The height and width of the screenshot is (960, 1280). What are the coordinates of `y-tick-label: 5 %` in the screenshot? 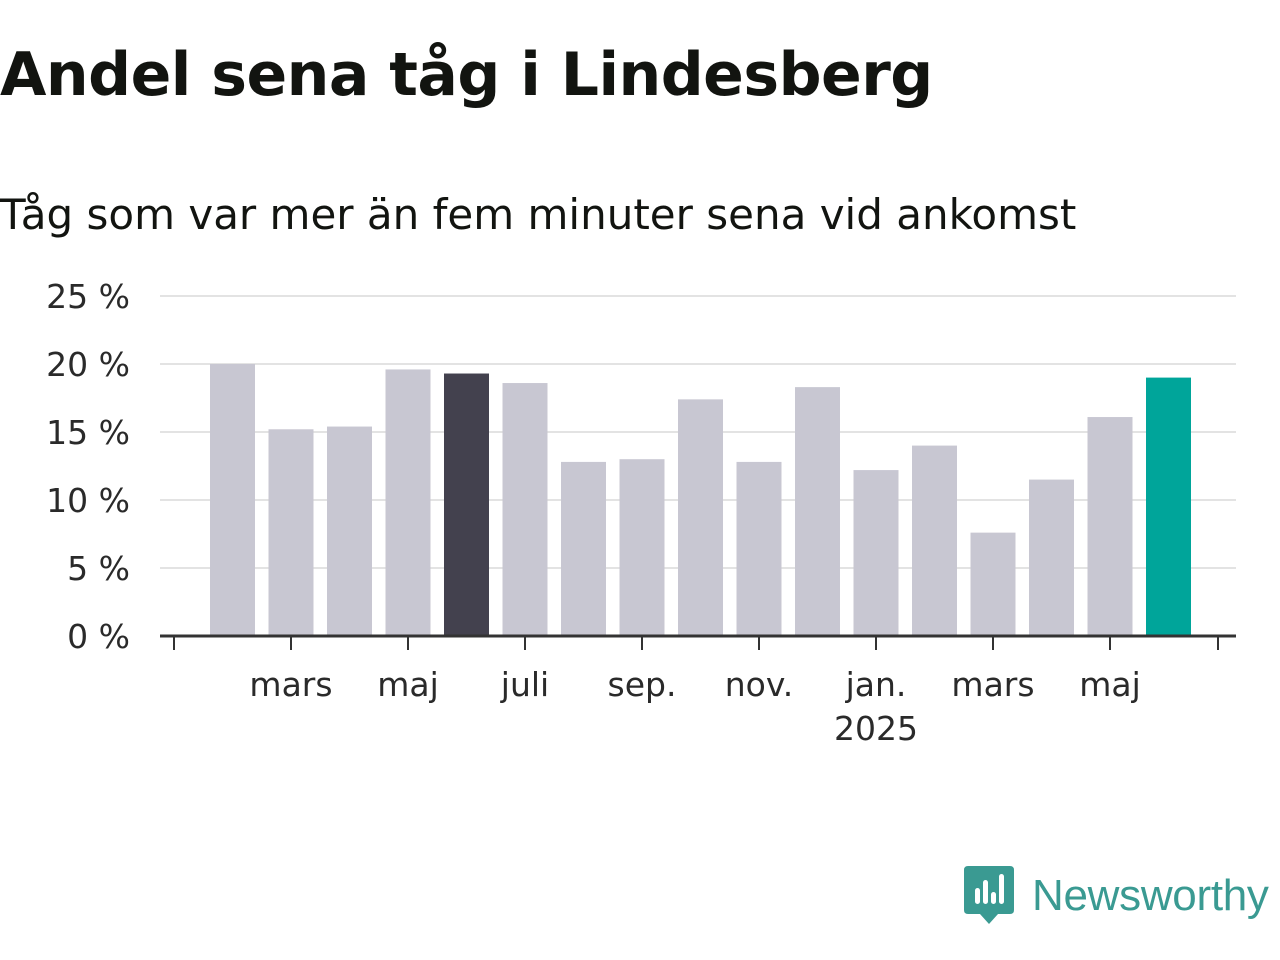 It's located at (98, 568).